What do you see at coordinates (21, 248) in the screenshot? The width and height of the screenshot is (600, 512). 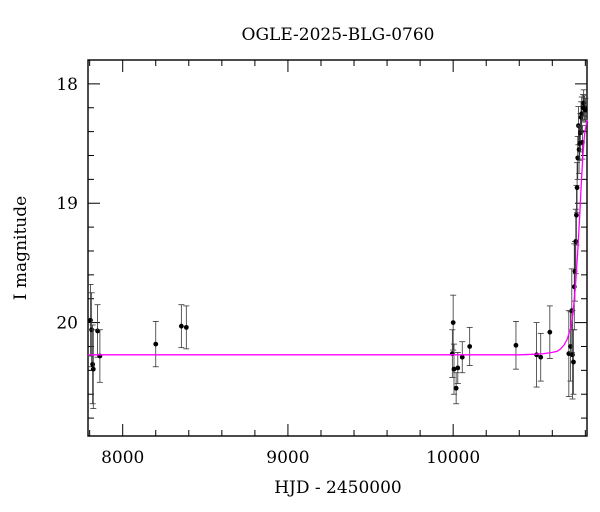 I see `y-axis-title: I magnitude` at bounding box center [21, 248].